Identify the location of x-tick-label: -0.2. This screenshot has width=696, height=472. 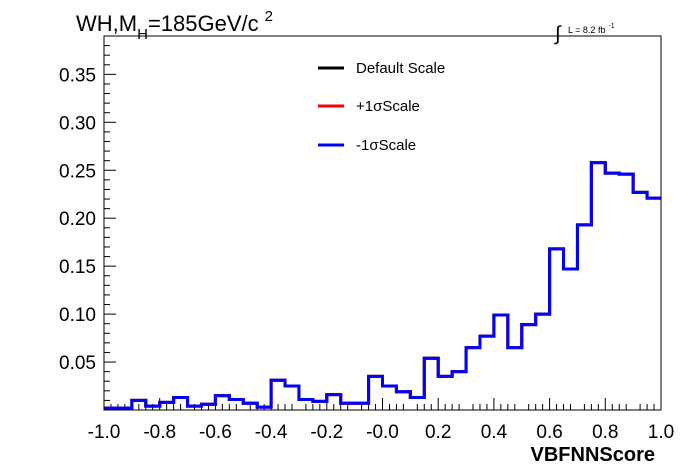
(326, 432).